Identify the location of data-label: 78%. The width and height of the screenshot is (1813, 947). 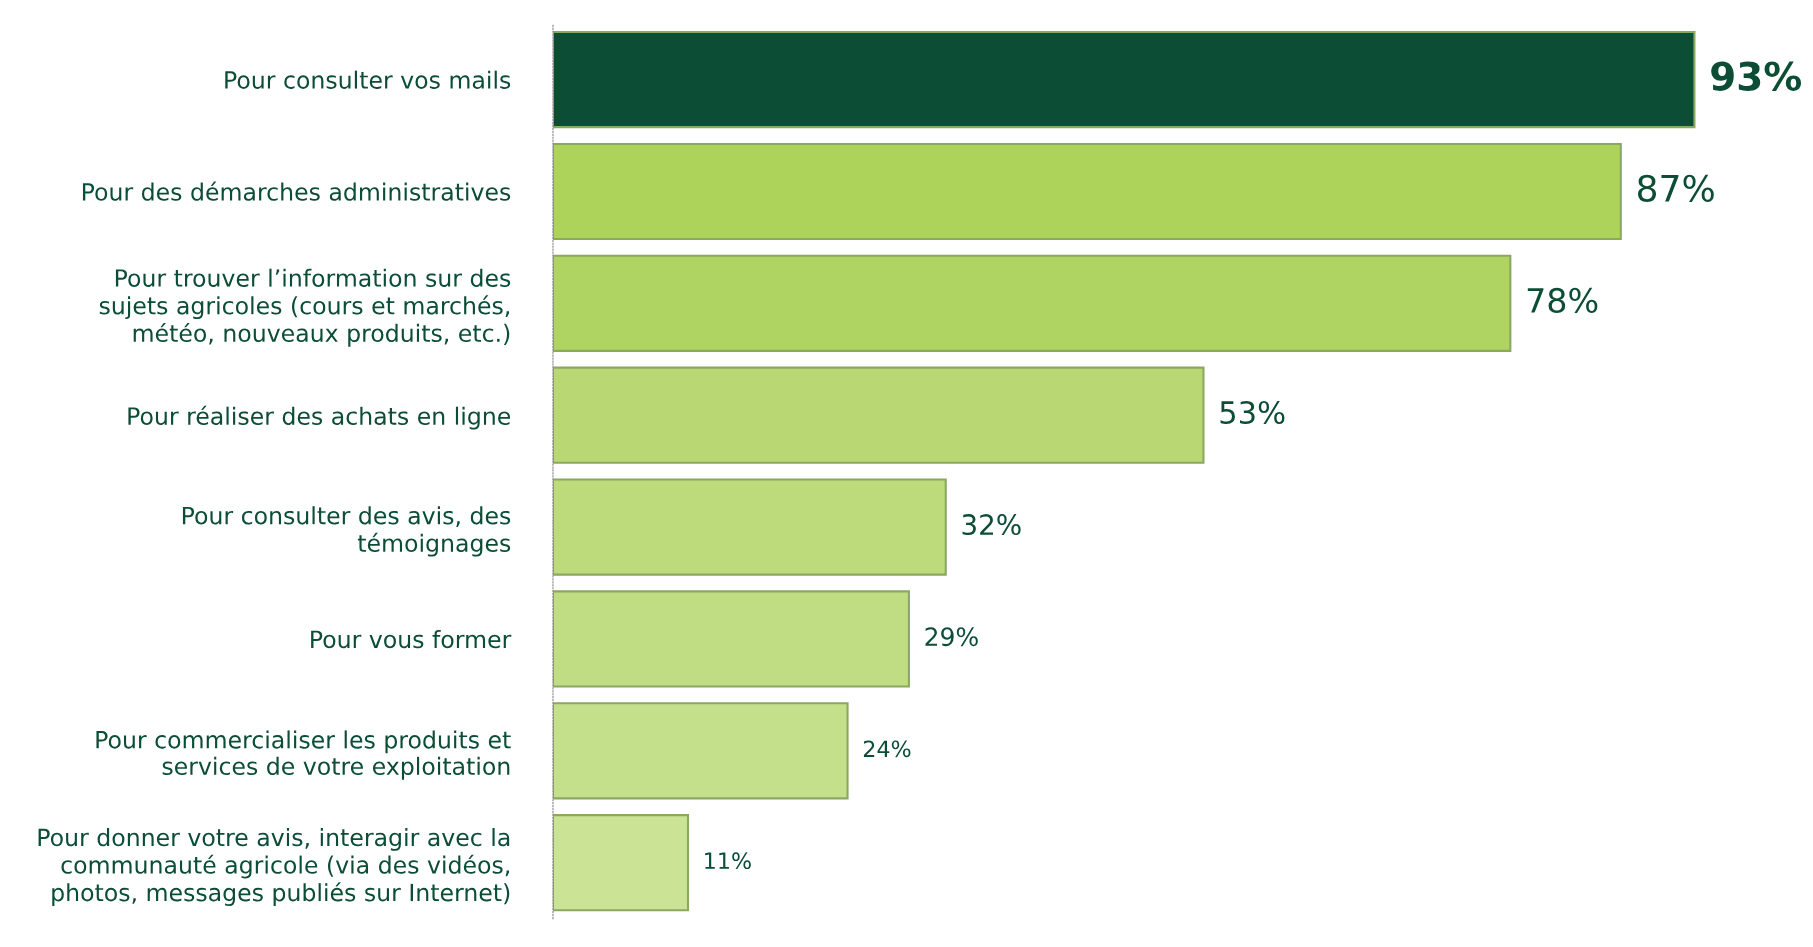
(1562, 300).